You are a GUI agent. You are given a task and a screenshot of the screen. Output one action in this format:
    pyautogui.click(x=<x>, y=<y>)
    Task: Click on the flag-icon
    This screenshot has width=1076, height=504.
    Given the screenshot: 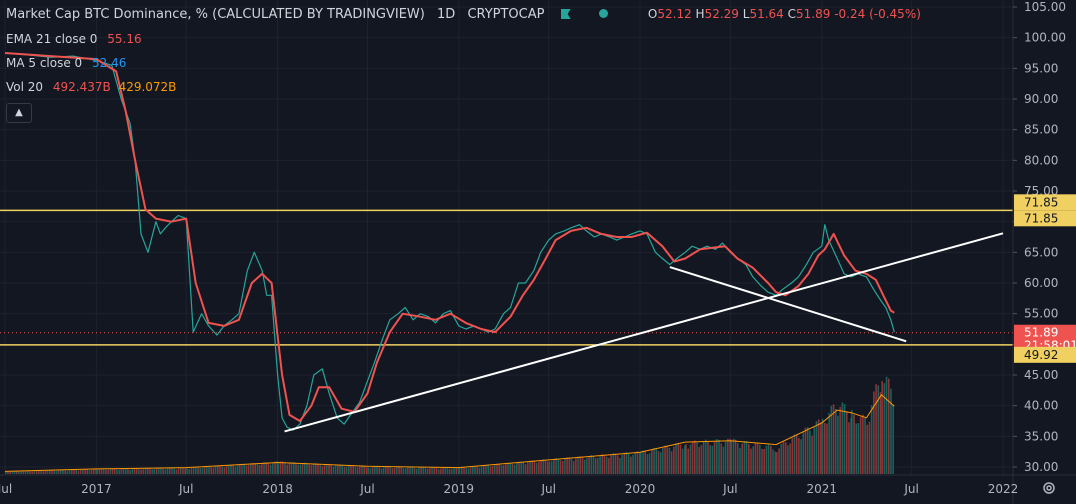 What is the action you would take?
    pyautogui.click(x=565, y=14)
    